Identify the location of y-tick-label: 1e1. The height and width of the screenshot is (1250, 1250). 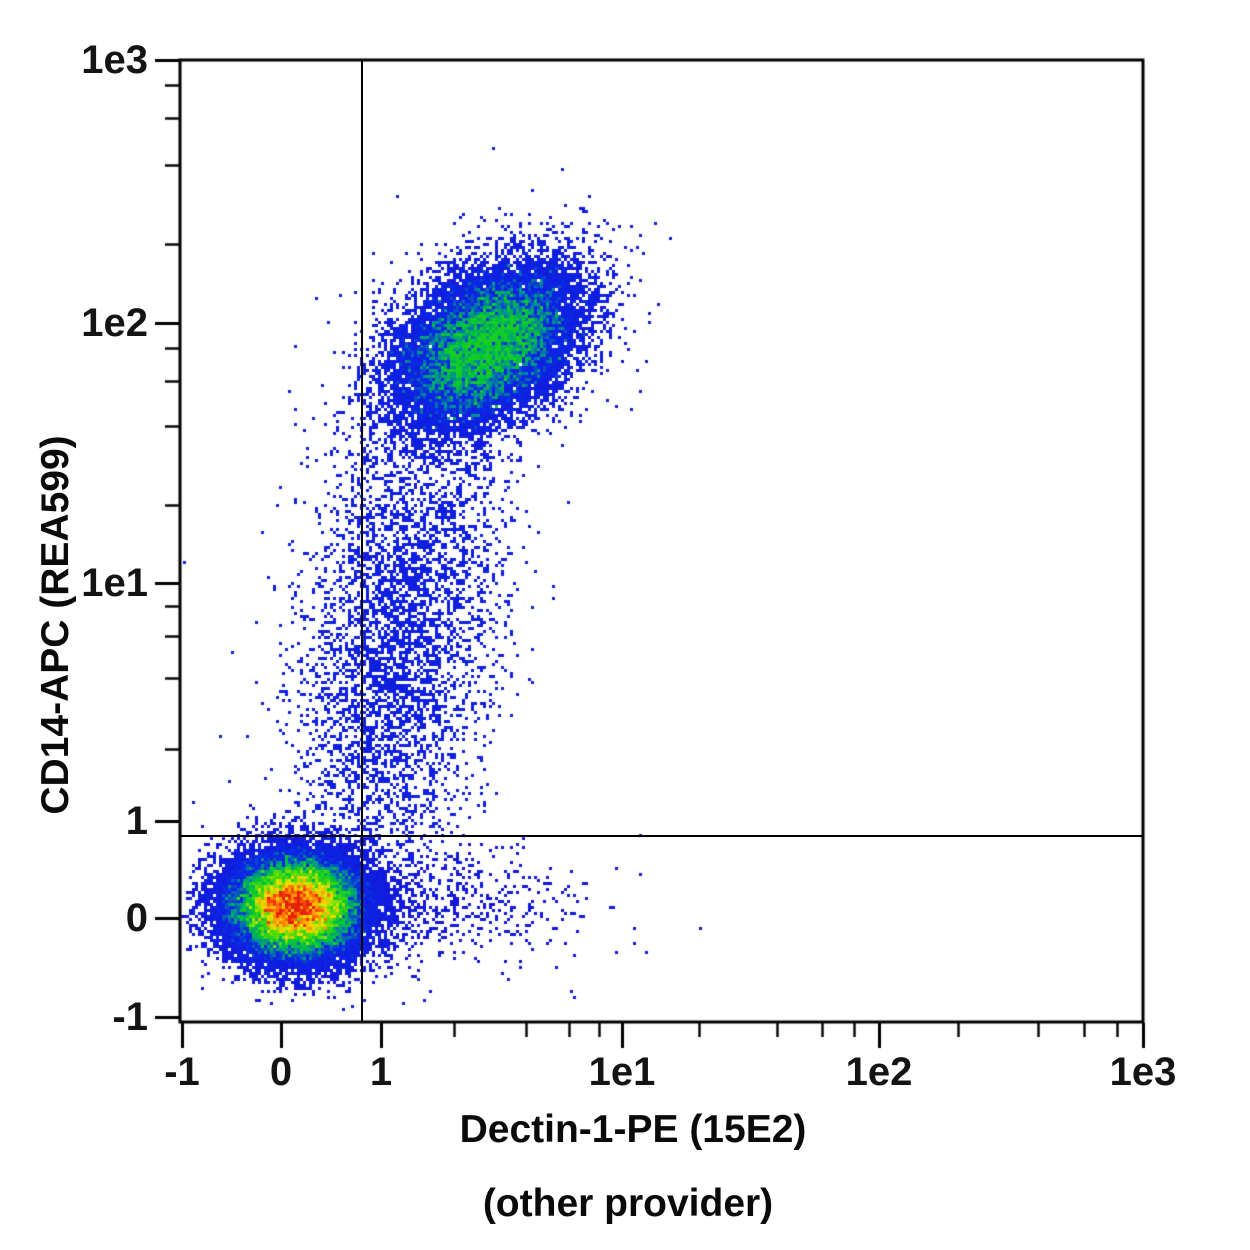
(114, 583).